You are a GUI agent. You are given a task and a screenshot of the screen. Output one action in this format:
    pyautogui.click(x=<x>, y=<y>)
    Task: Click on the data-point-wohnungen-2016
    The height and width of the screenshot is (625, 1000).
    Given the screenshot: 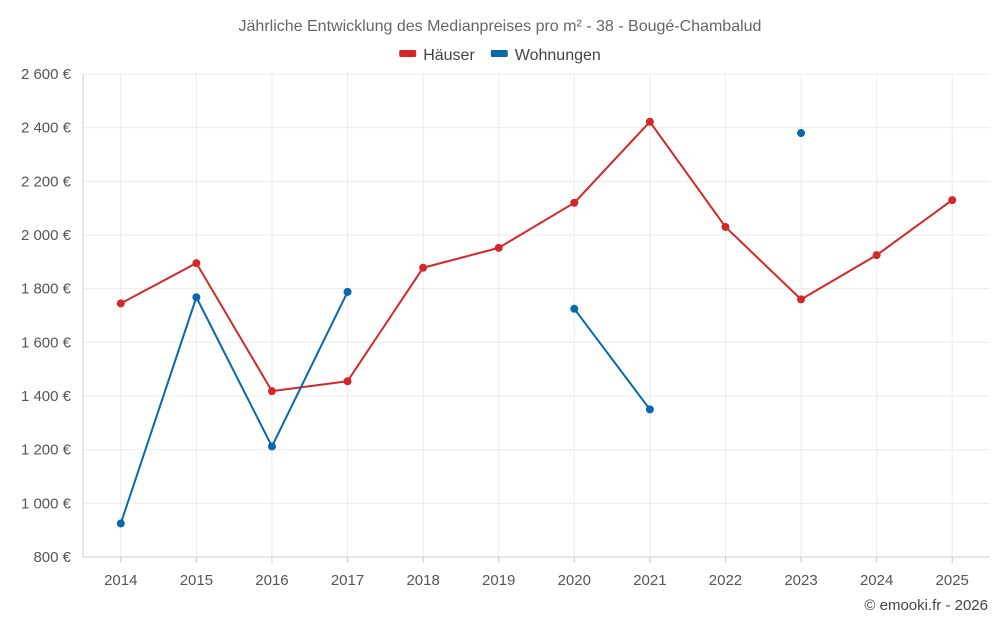 What is the action you would take?
    pyautogui.click(x=271, y=446)
    